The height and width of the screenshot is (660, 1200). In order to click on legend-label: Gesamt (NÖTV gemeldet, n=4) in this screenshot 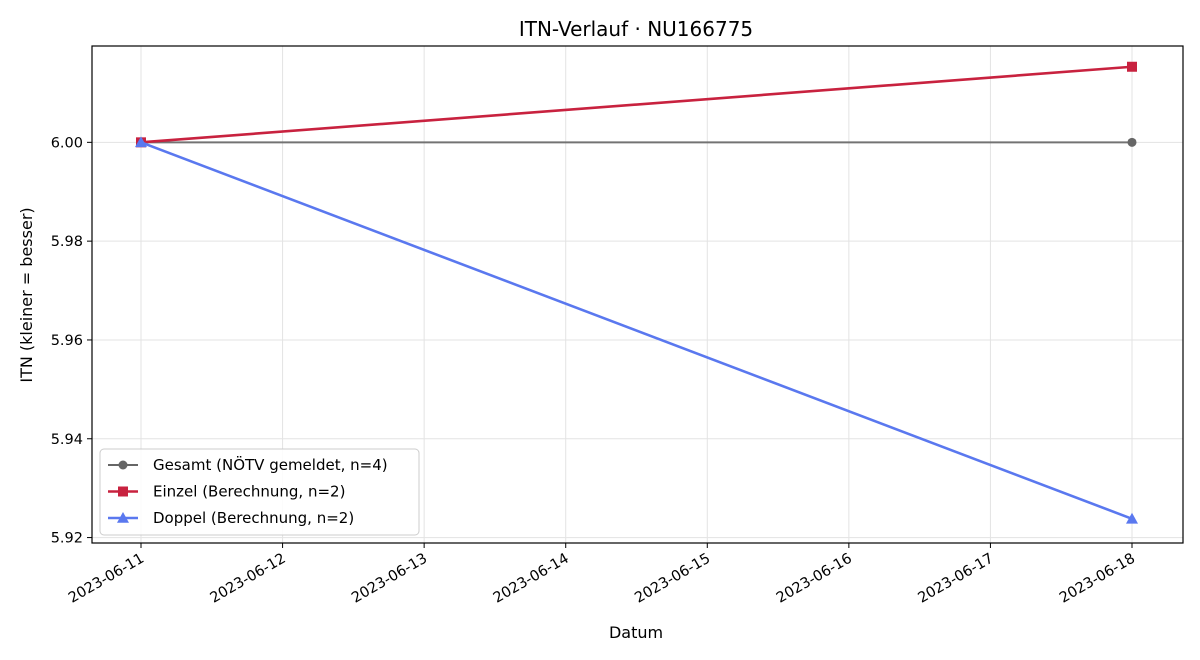, I will do `click(270, 464)`.